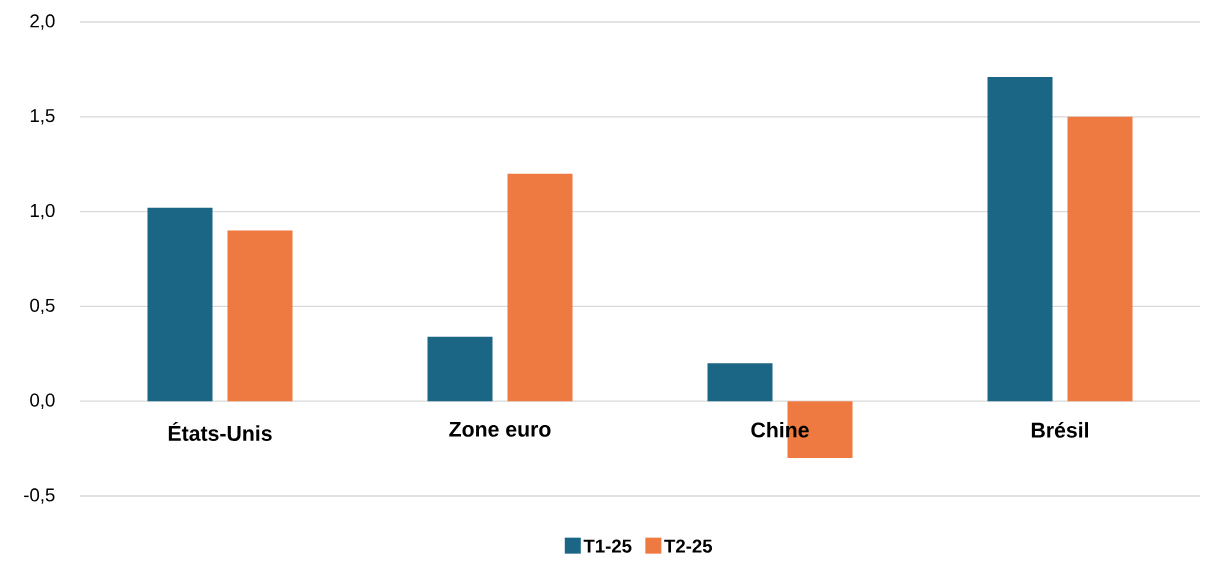 This screenshot has width=1214, height=566. I want to click on x-tick-label: États-Unis, so click(220, 431).